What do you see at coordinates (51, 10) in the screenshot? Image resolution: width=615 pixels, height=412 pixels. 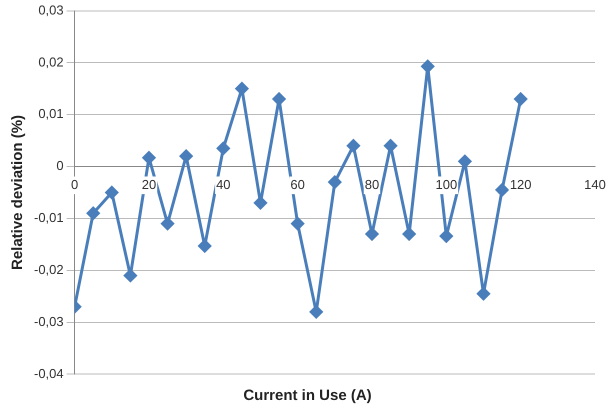 I see `y-tick-label: 0,03` at bounding box center [51, 10].